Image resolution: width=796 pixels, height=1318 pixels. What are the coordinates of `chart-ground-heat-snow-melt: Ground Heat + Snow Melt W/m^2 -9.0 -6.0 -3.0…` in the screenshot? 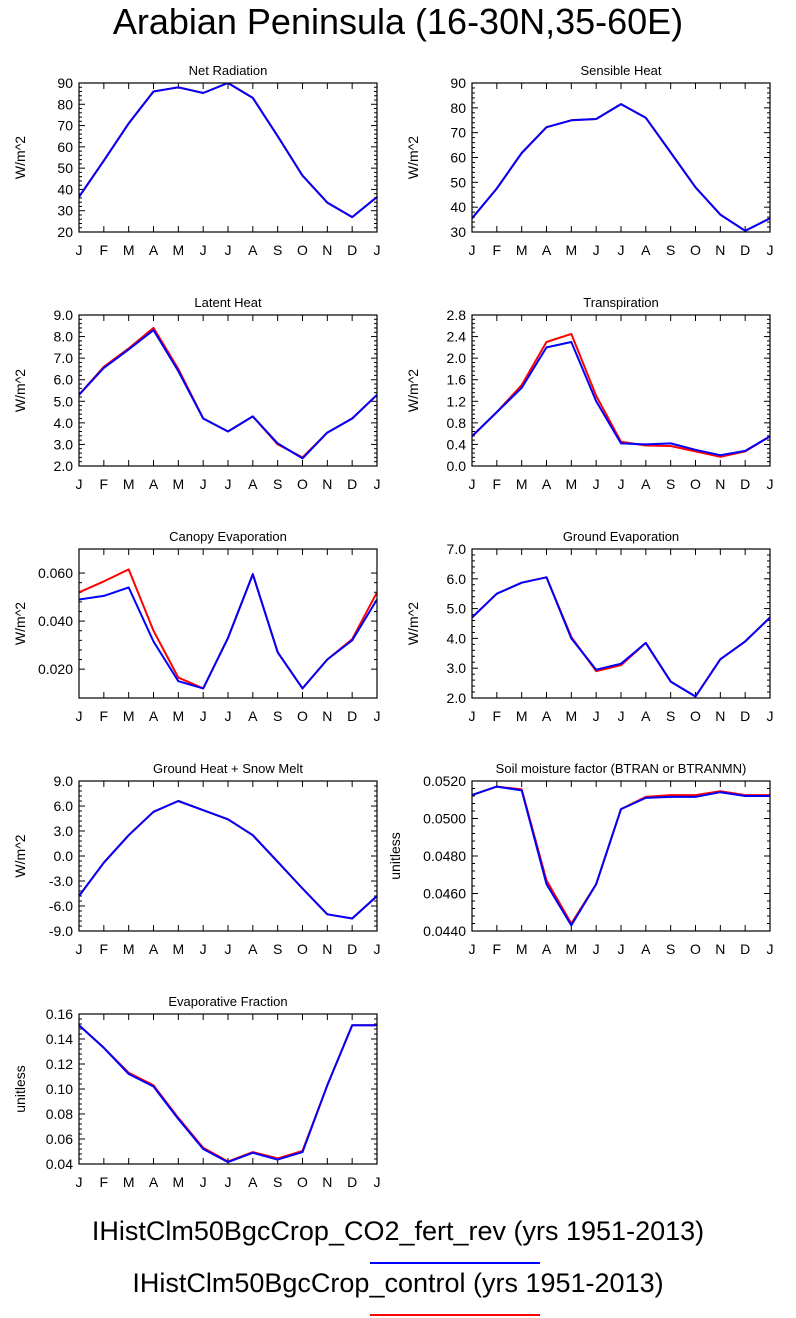 It's located at (196, 859).